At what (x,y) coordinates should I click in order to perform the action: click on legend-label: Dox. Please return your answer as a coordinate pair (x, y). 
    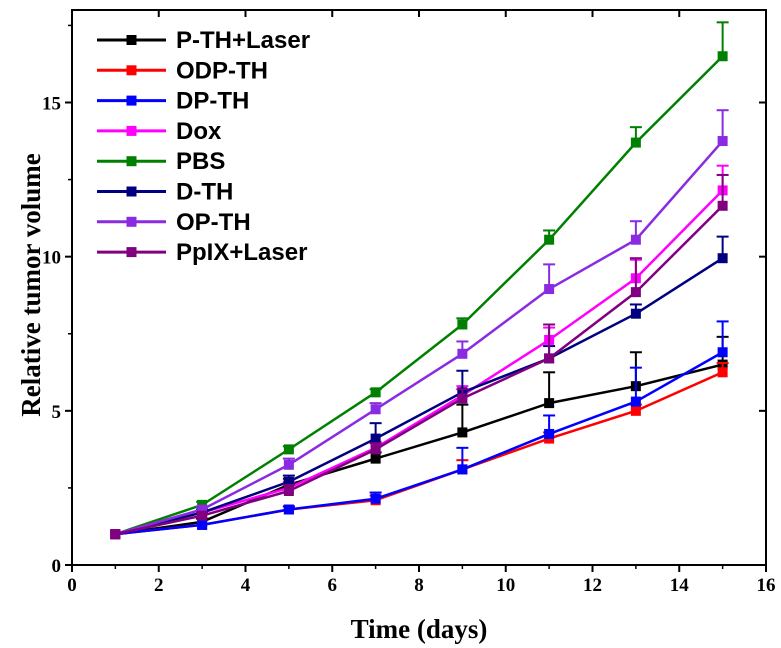
    Looking at the image, I should click on (199, 131).